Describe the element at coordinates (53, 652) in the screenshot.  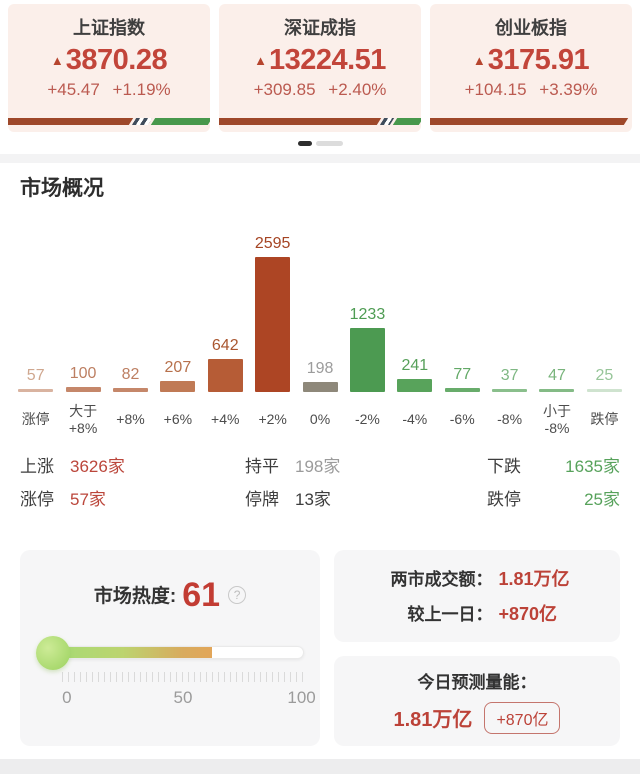
I see `gauge-bulb-icon` at that location.